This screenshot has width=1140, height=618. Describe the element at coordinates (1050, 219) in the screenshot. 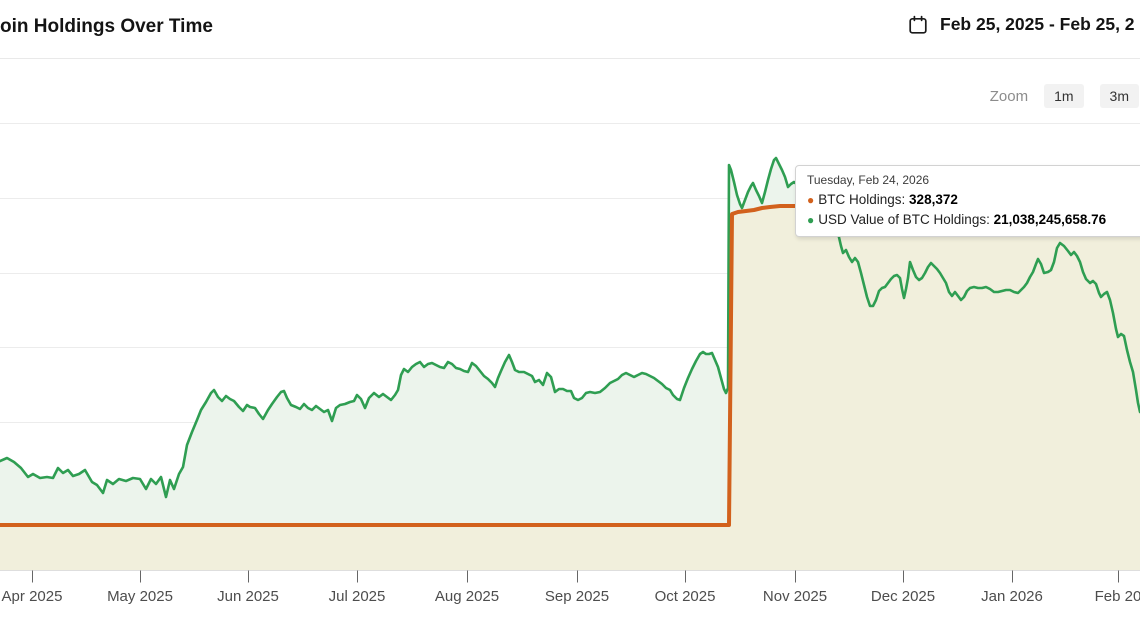

I see `tooltip-value-usd: 21,038,245,658.76` at that location.